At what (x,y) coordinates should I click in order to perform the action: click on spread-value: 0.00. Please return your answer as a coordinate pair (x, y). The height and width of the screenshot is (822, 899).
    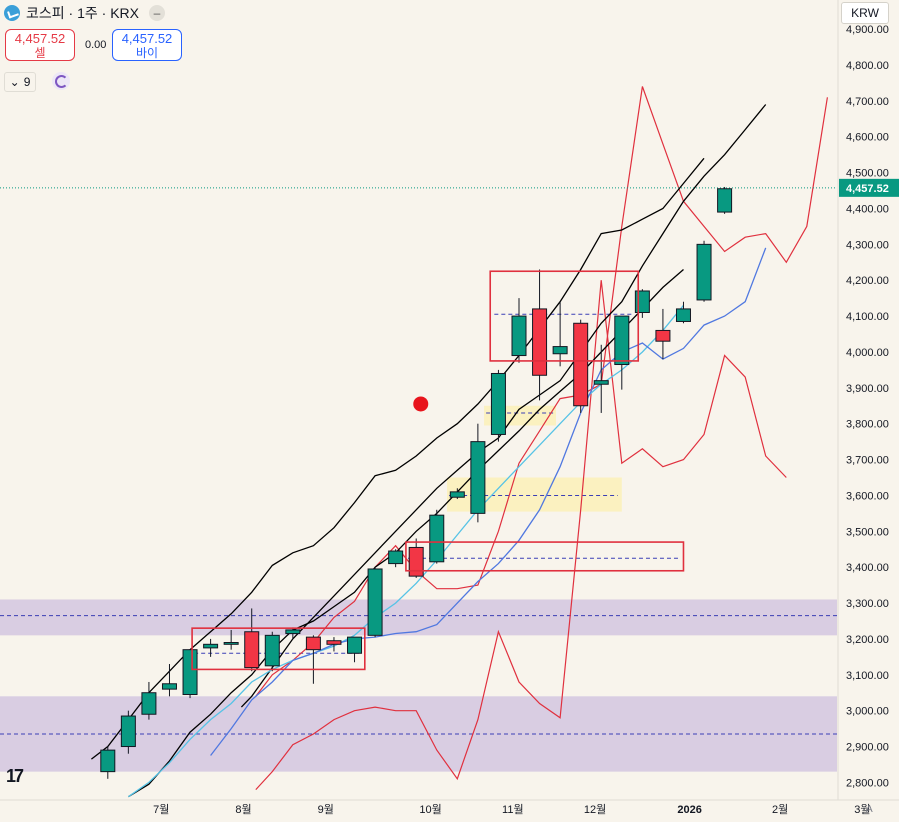
    Looking at the image, I should click on (96, 45).